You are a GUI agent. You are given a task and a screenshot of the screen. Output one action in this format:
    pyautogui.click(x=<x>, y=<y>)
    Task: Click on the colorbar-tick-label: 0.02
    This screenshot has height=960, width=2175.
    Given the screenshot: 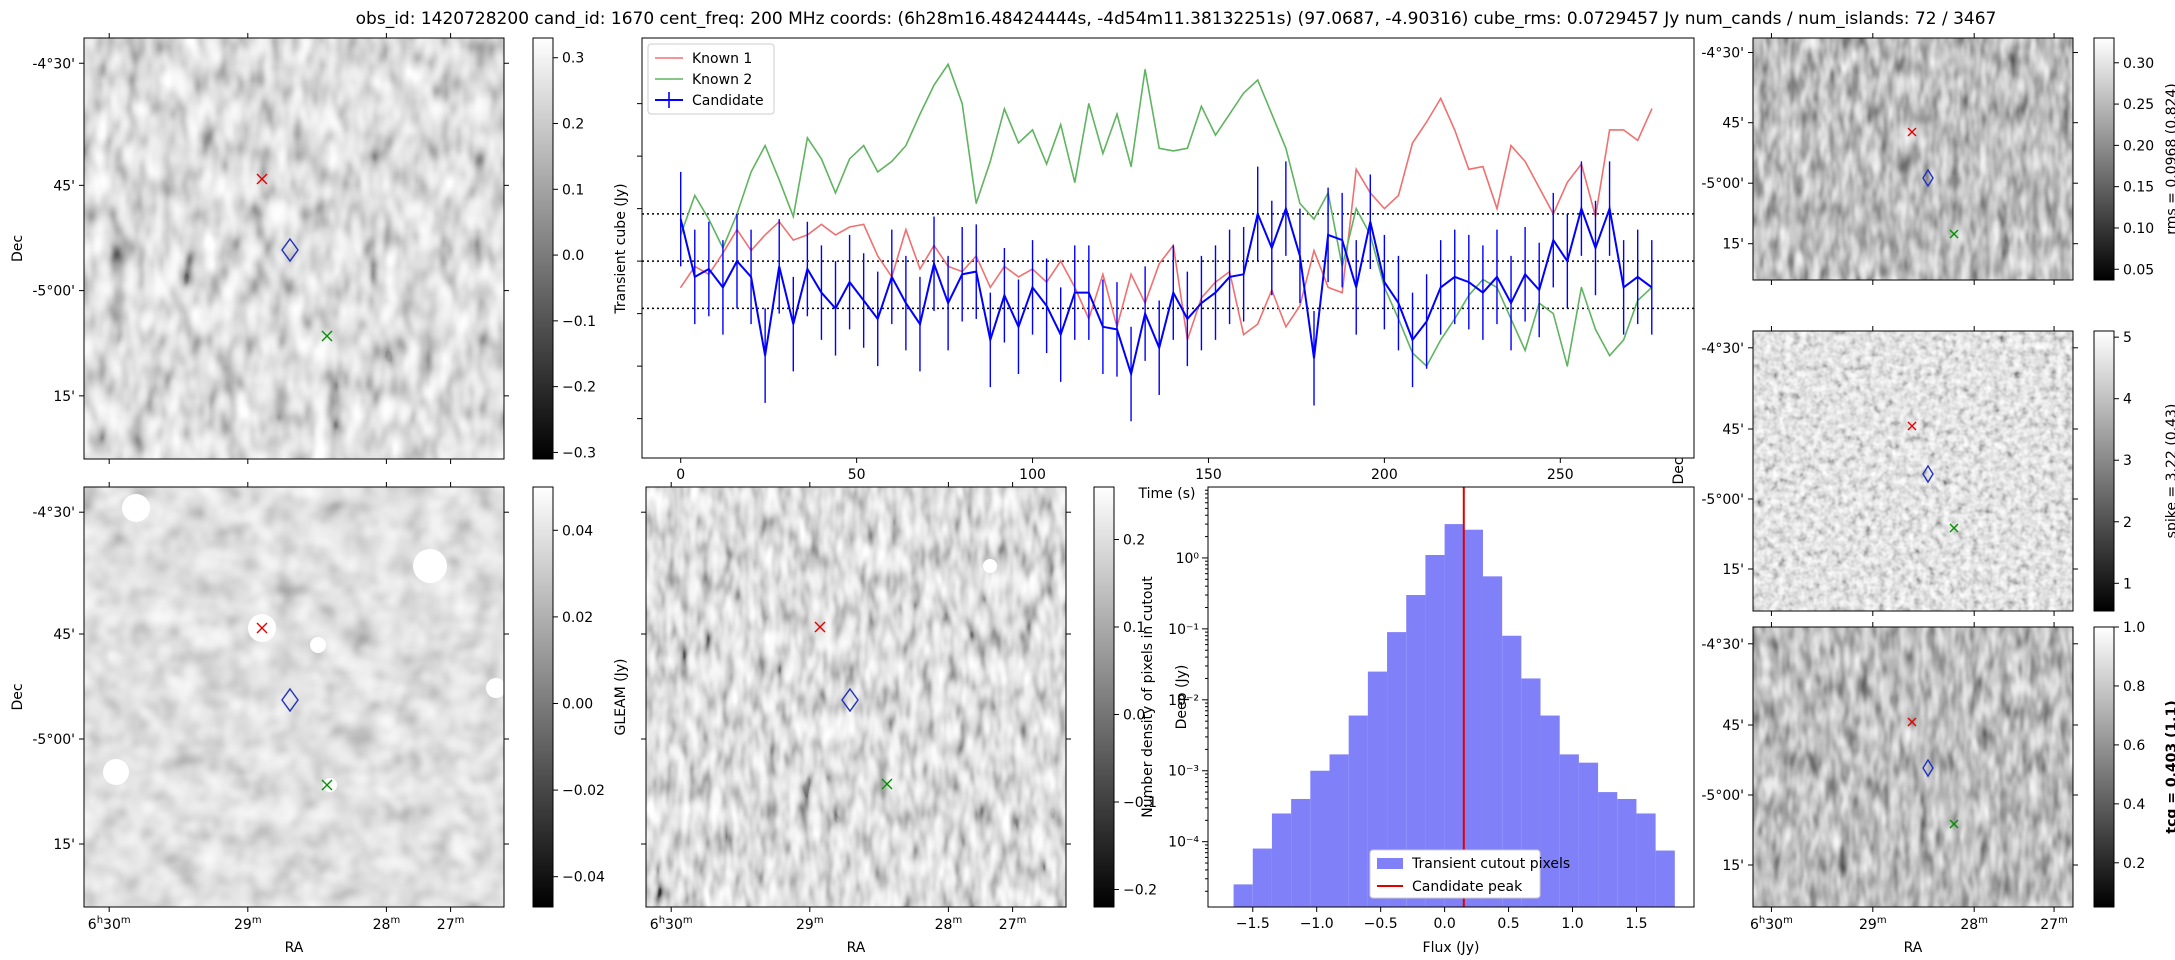 What is the action you would take?
    pyautogui.click(x=577, y=618)
    